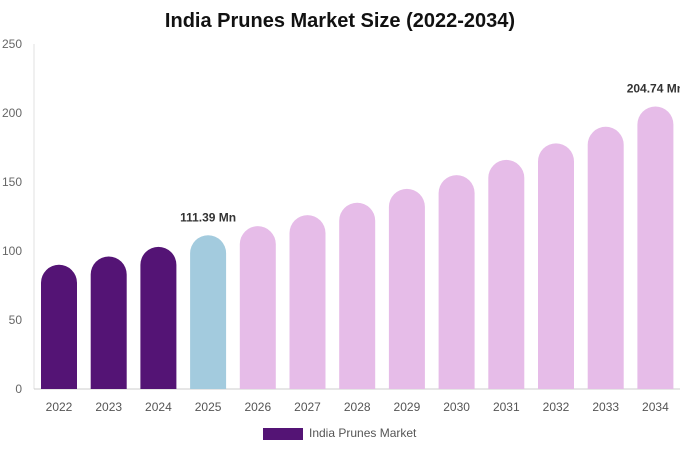 This screenshot has height=455, width=680. What do you see at coordinates (208, 407) in the screenshot?
I see `x-tick-label: 2025` at bounding box center [208, 407].